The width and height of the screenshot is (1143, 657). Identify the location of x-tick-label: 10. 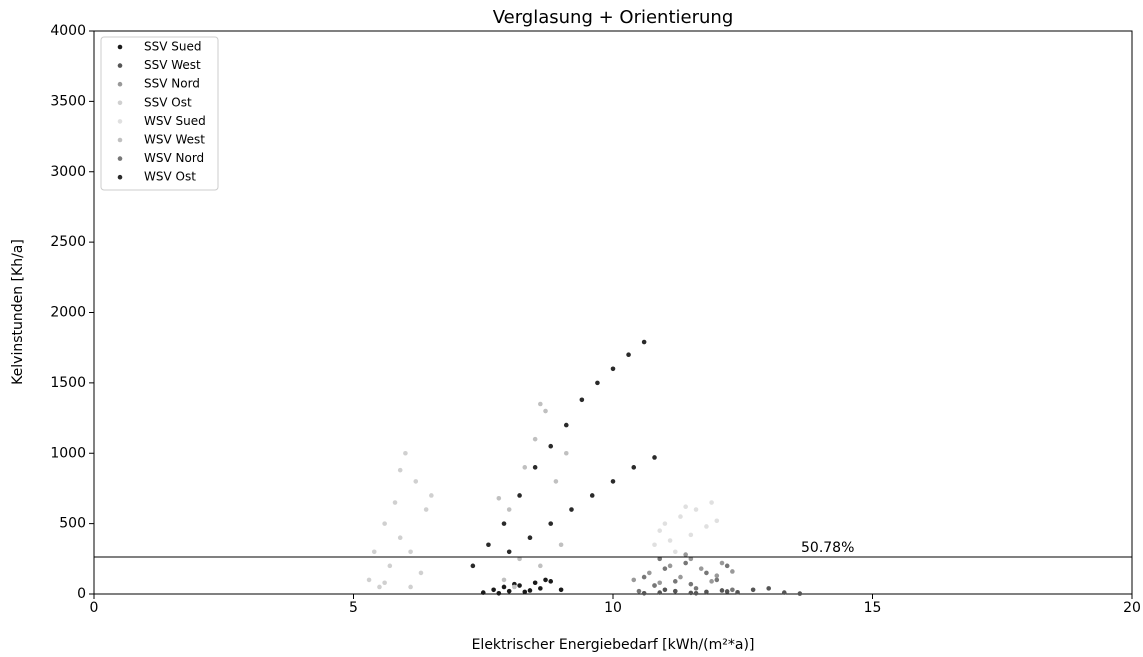
(613, 608).